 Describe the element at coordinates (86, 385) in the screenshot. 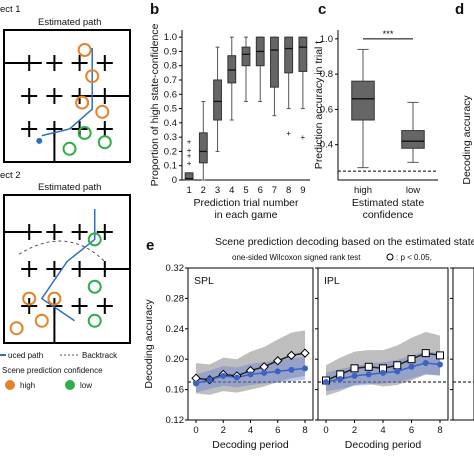

I see `legend-low-label: low` at that location.